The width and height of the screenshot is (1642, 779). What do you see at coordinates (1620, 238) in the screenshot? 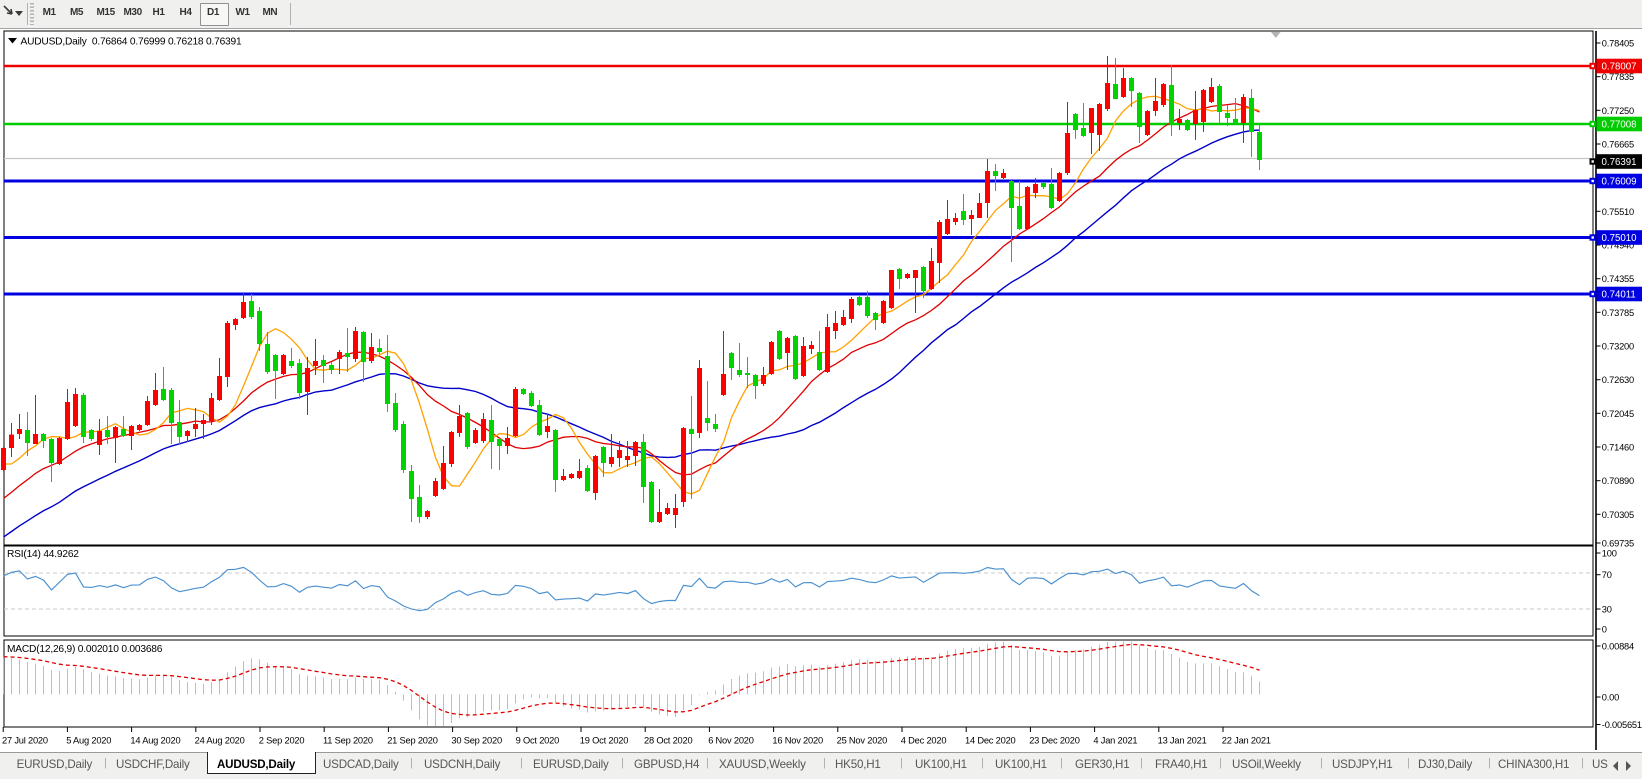
I see `svg-text: 0.75010` at bounding box center [1620, 238].